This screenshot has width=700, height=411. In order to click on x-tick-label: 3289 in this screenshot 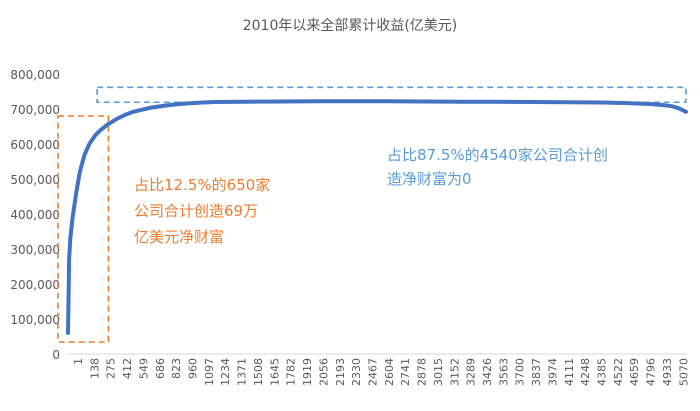, I will do `click(471, 372)`.